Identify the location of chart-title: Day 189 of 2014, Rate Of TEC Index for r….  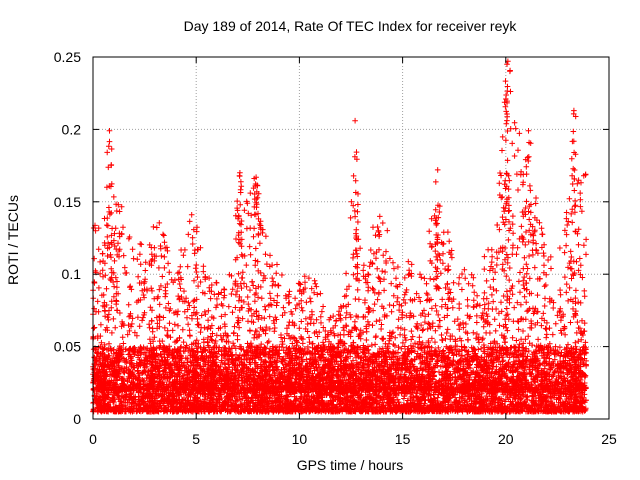
(351, 26).